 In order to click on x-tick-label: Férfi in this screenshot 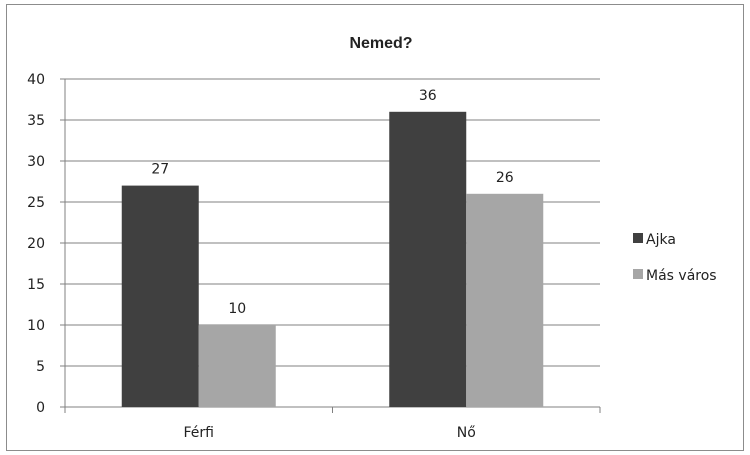, I will do `click(199, 433)`.